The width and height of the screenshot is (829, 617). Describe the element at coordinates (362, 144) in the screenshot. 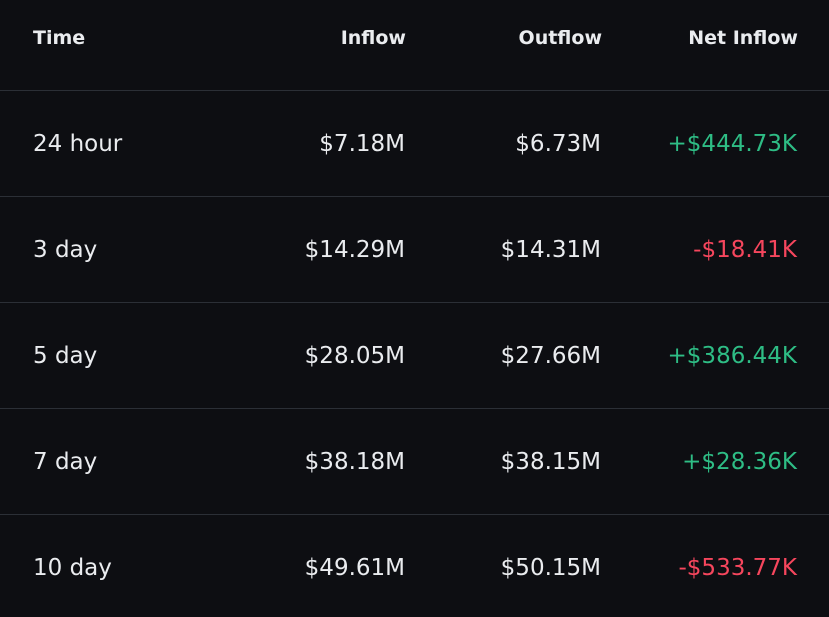

I see `row-inflow: $7.18M` at that location.